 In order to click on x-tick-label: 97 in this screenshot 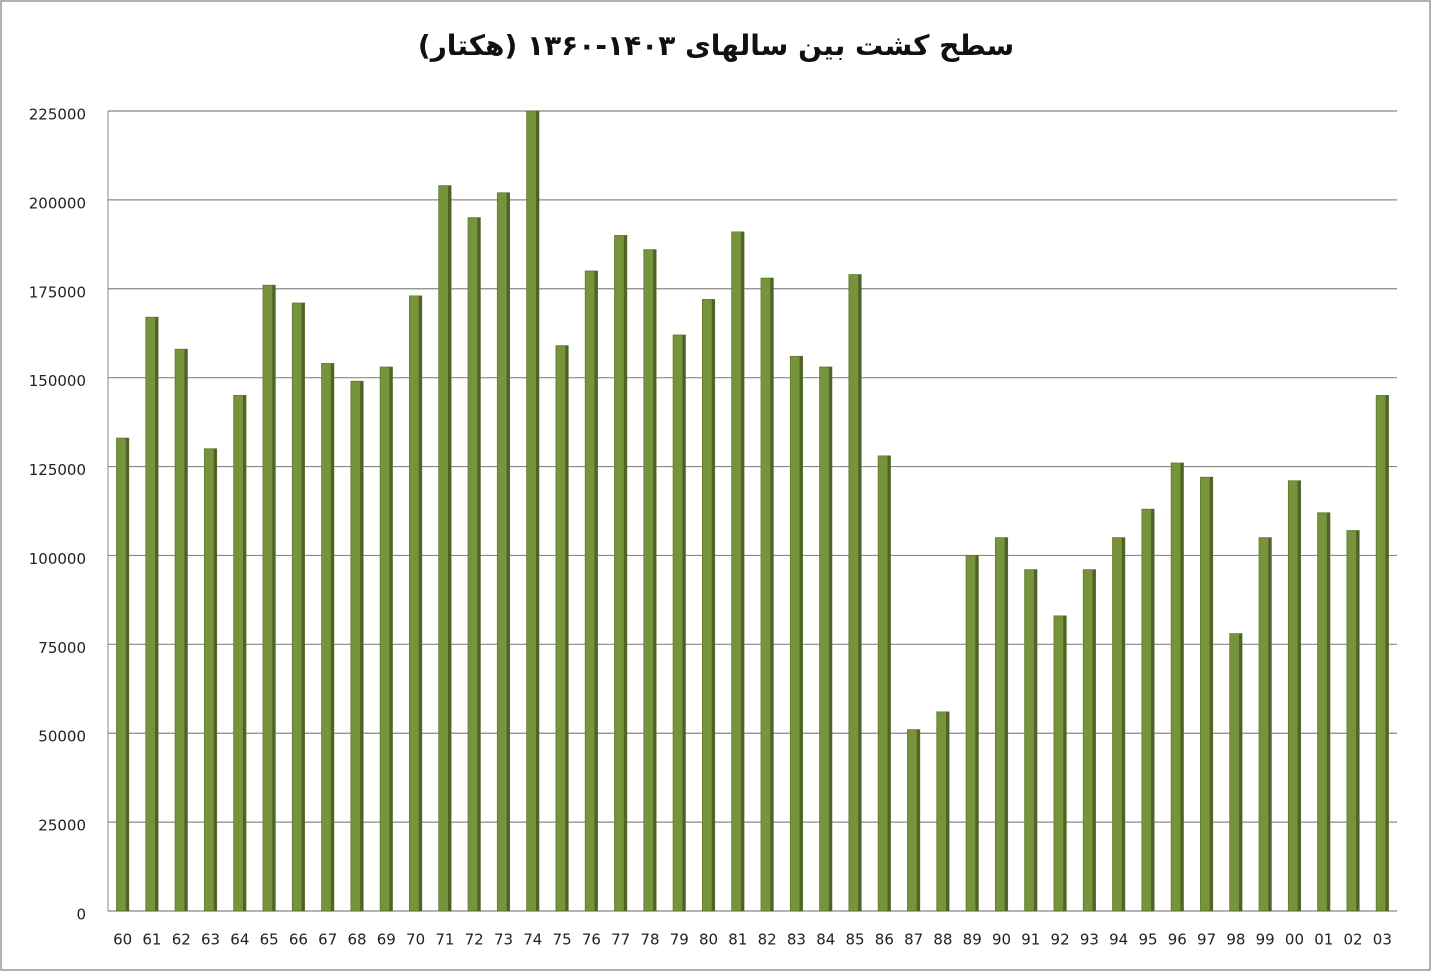, I will do `click(1206, 940)`.